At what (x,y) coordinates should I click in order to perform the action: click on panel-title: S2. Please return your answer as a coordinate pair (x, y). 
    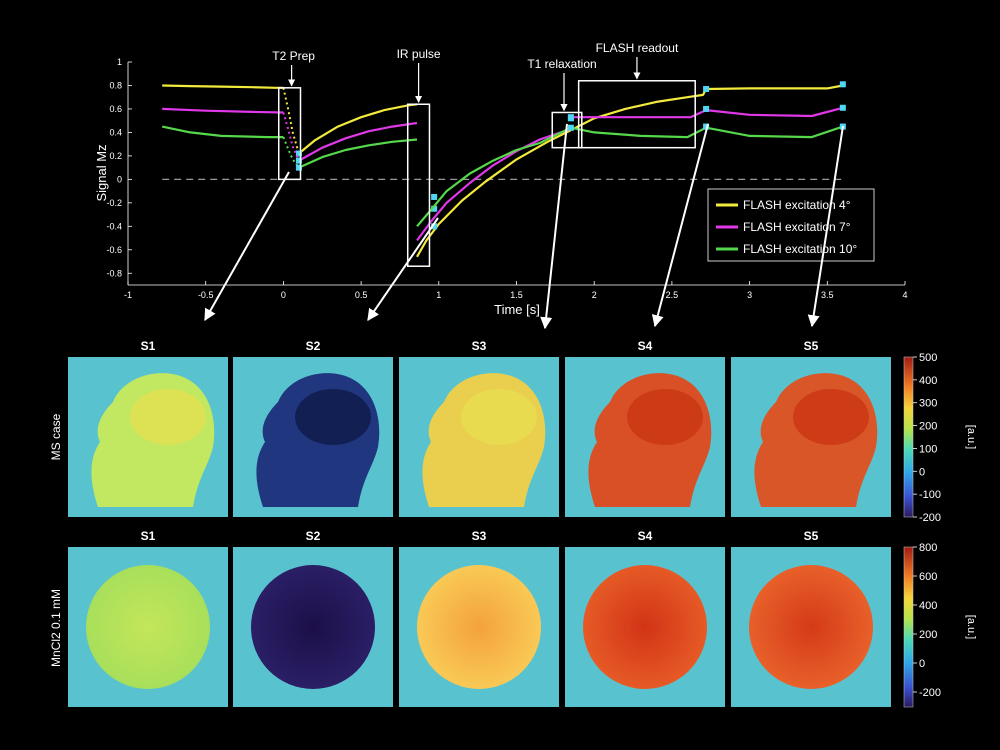
    Looking at the image, I should click on (313, 346).